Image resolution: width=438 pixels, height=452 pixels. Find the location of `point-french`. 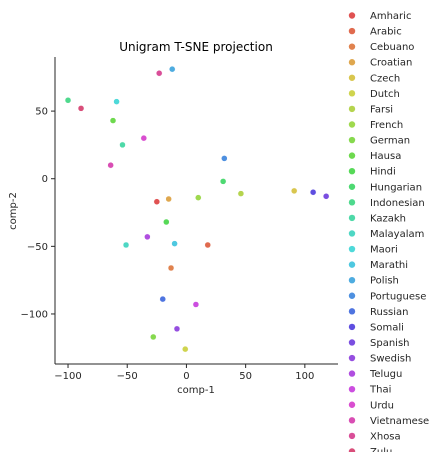

point-french is located at coordinates (198, 197).